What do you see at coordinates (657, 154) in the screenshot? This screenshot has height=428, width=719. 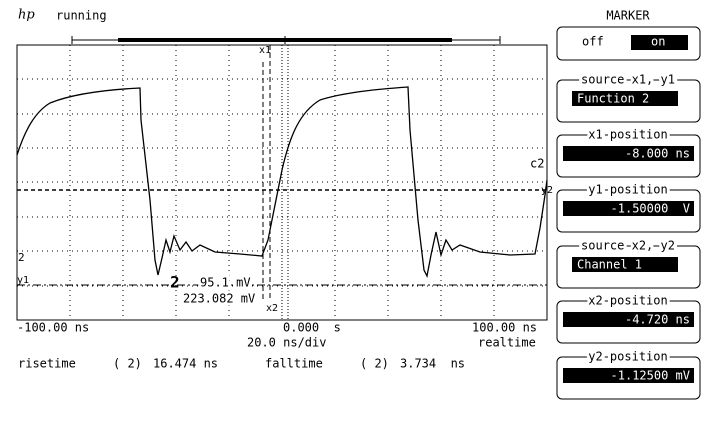 I see `field-value: -8.000 ns` at bounding box center [657, 154].